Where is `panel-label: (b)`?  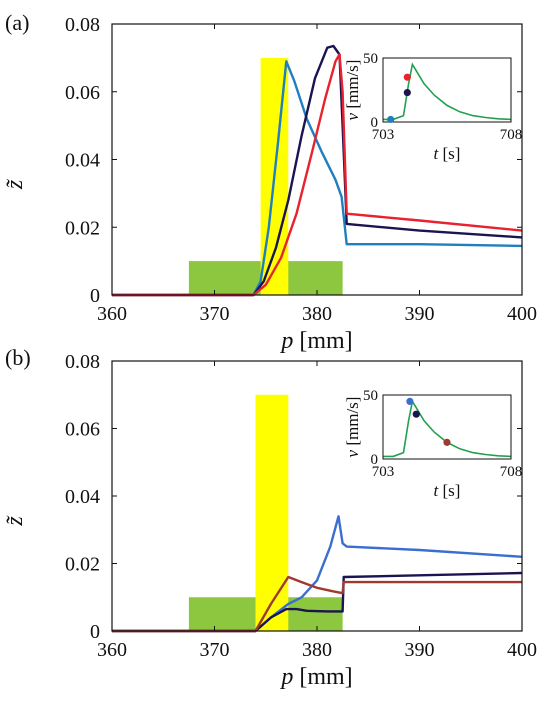 panel-label: (b) is located at coordinates (18, 357).